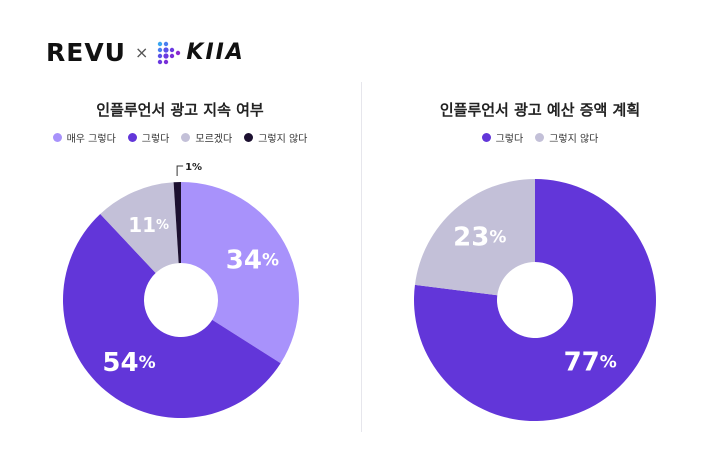 The height and width of the screenshot is (465, 720). I want to click on legend-item: 매우 그렇다, so click(84, 137).